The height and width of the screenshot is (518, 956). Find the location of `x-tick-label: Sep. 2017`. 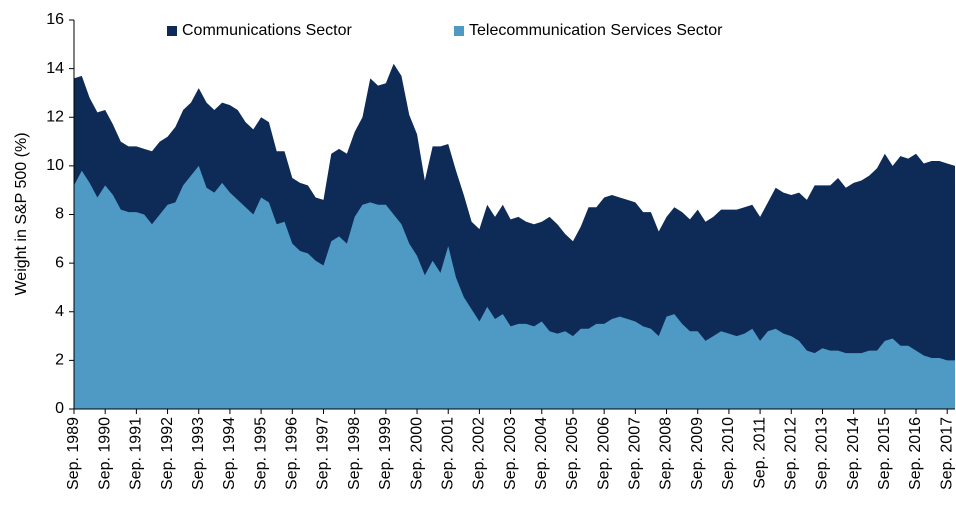

x-tick-label: Sep. 2017 is located at coordinates (946, 453).